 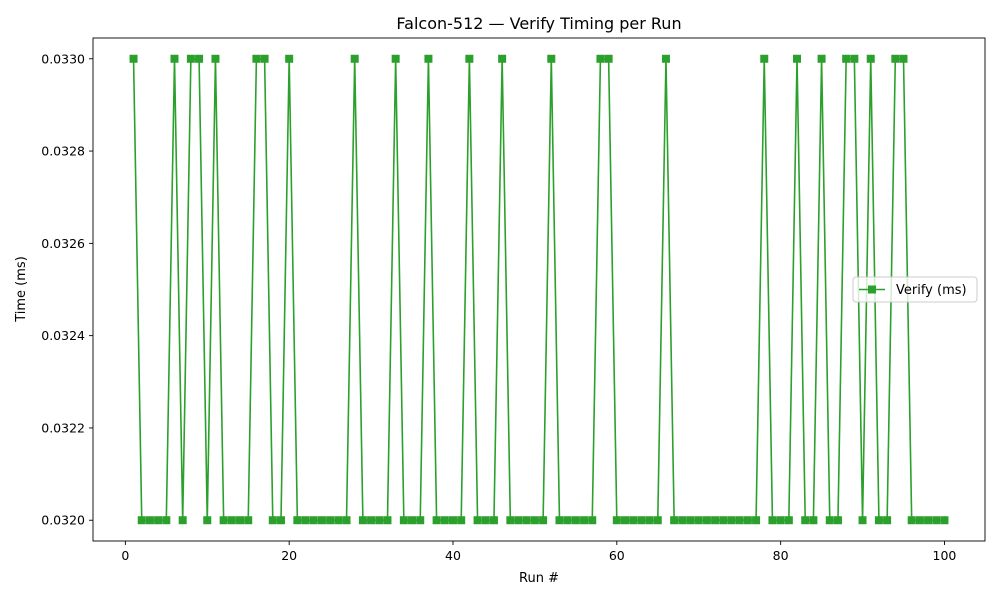 I want to click on y-tick-label: 0.0324, so click(x=63, y=335).